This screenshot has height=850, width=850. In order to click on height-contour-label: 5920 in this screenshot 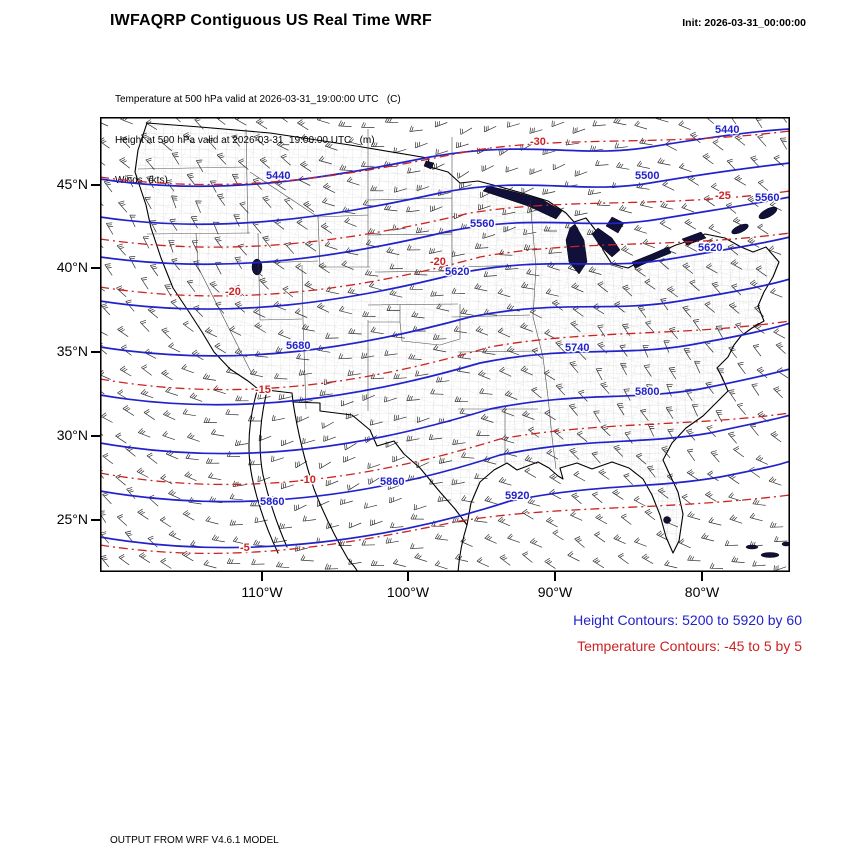, I will do `click(517, 496)`.